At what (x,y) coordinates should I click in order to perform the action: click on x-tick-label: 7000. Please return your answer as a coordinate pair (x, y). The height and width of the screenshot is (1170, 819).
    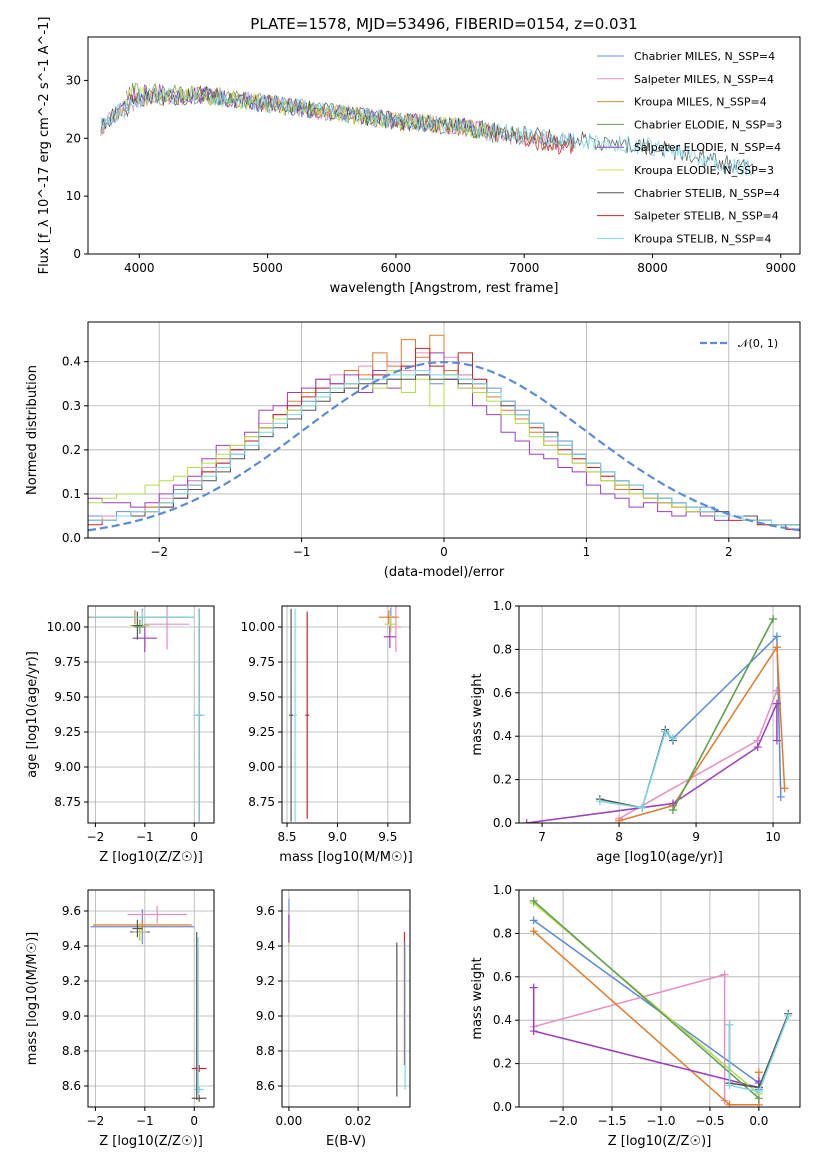
    Looking at the image, I should click on (524, 268).